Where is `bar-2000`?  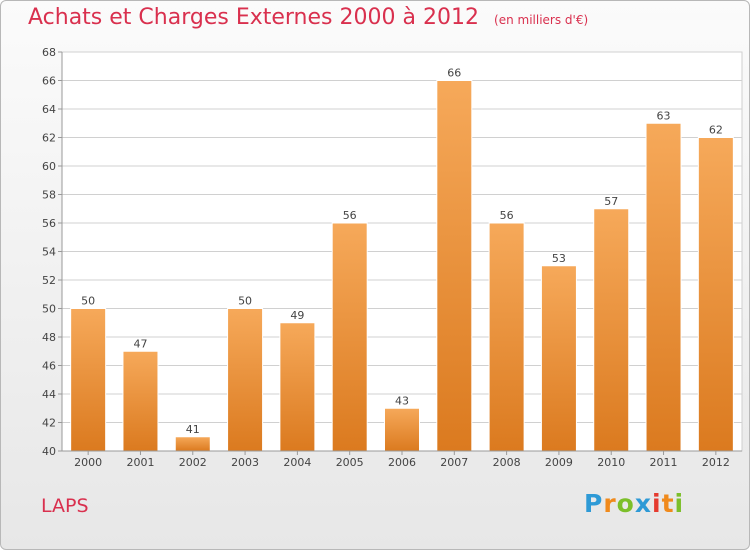
bar-2000 is located at coordinates (88, 380).